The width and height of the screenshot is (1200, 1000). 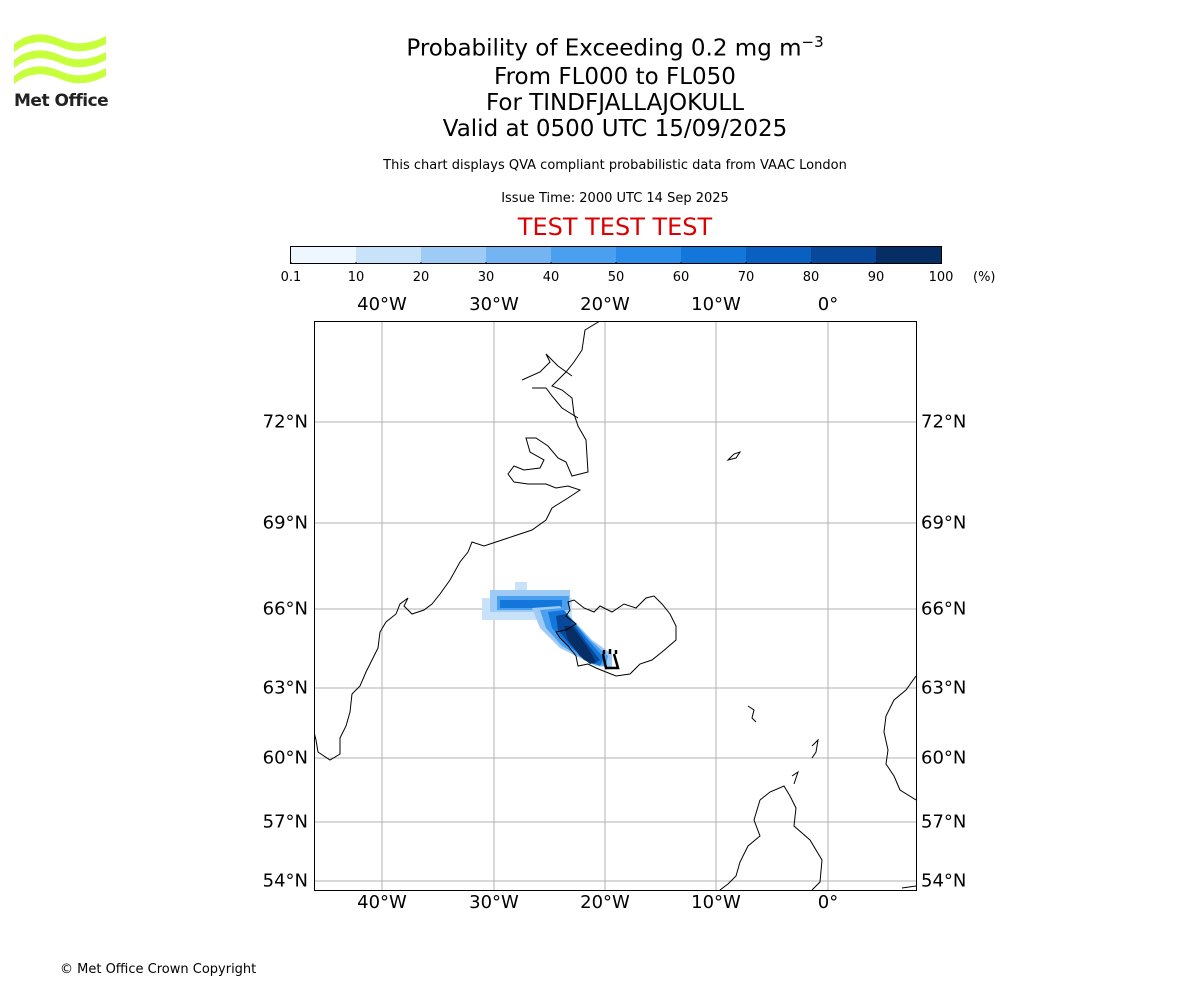 I want to click on lon-label-bottom: 0°, so click(x=828, y=902).